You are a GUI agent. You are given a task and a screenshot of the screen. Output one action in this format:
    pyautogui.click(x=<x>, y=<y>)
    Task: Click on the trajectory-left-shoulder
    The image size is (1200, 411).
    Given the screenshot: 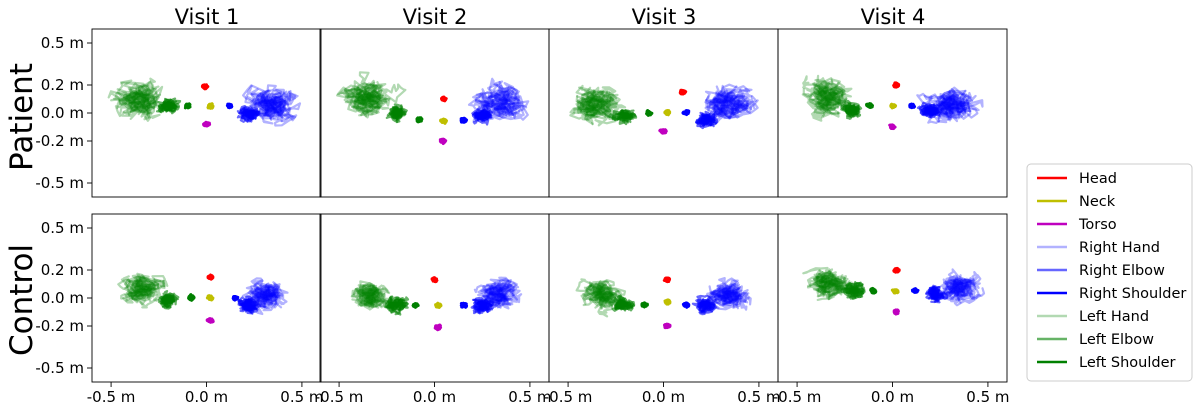 What is the action you would take?
    pyautogui.click(x=644, y=306)
    